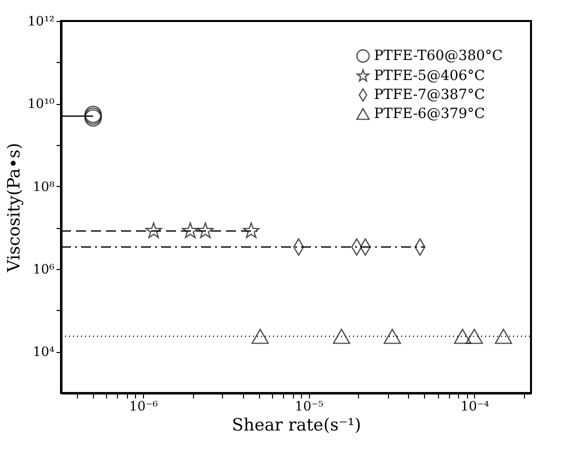 Image resolution: width=565 pixels, height=456 pixels. Describe the element at coordinates (297, 426) in the screenshot. I see `x-axis-title: Shear rate(s⁻¹)` at that location.